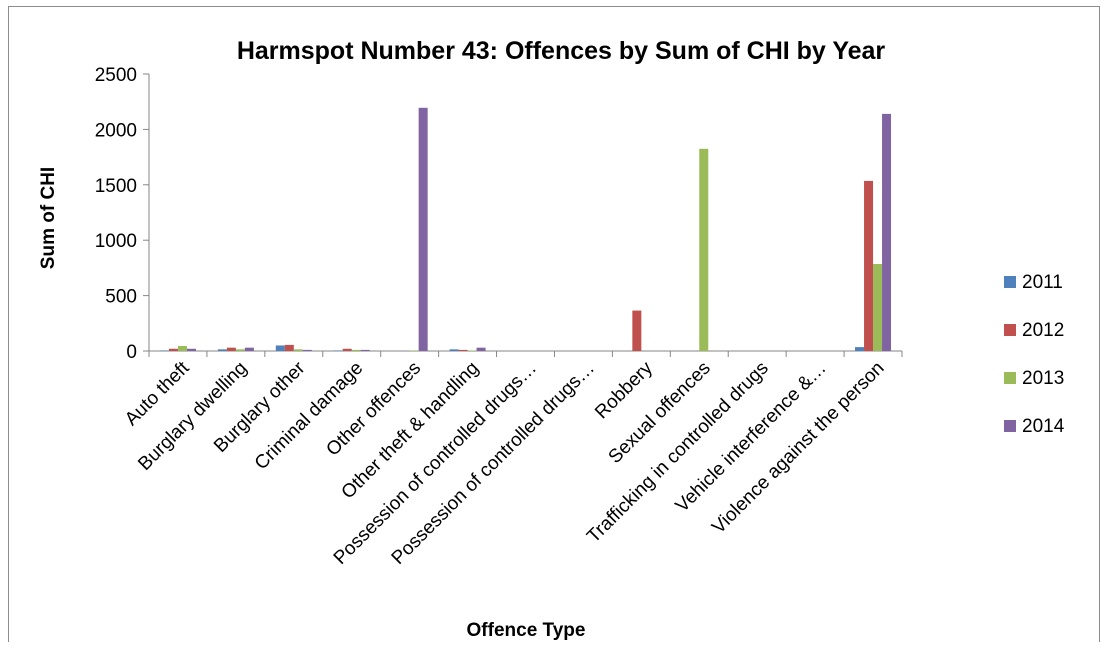 This screenshot has width=1107, height=648. I want to click on legend-swatch-2011, so click(1010, 282).